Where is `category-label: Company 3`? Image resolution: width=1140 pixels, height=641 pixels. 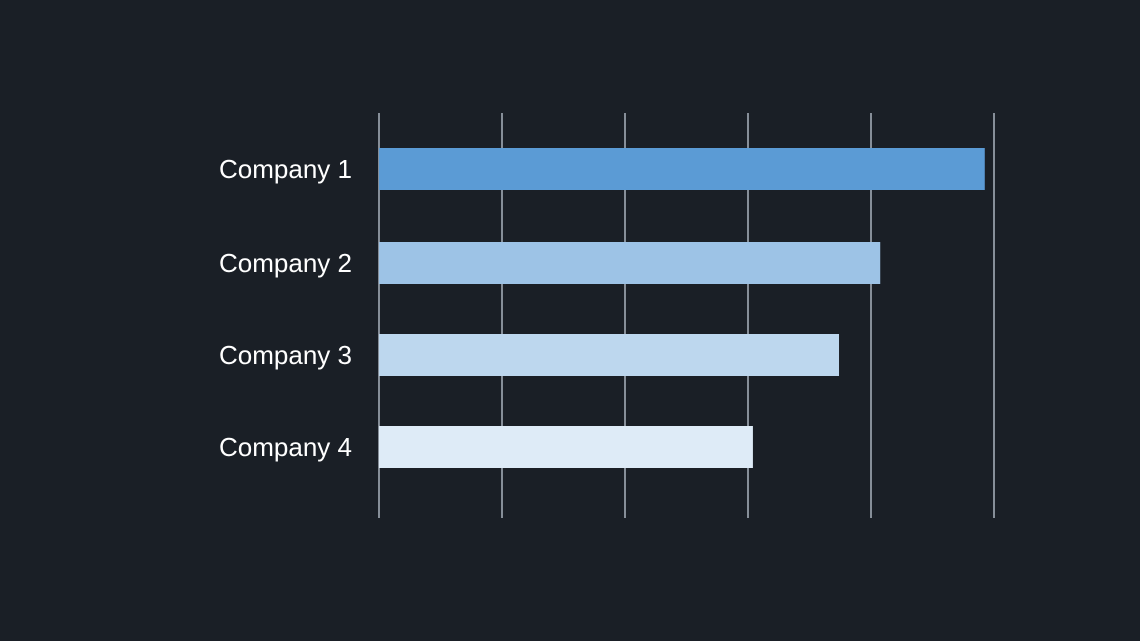 category-label: Company 3 is located at coordinates (285, 355).